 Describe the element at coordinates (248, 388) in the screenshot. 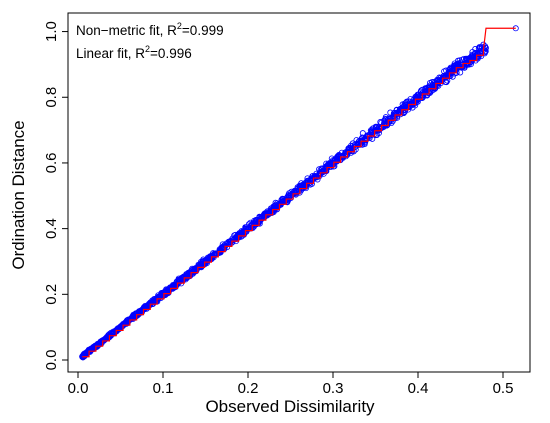

I see `x-tick-label: 0.2` at that location.